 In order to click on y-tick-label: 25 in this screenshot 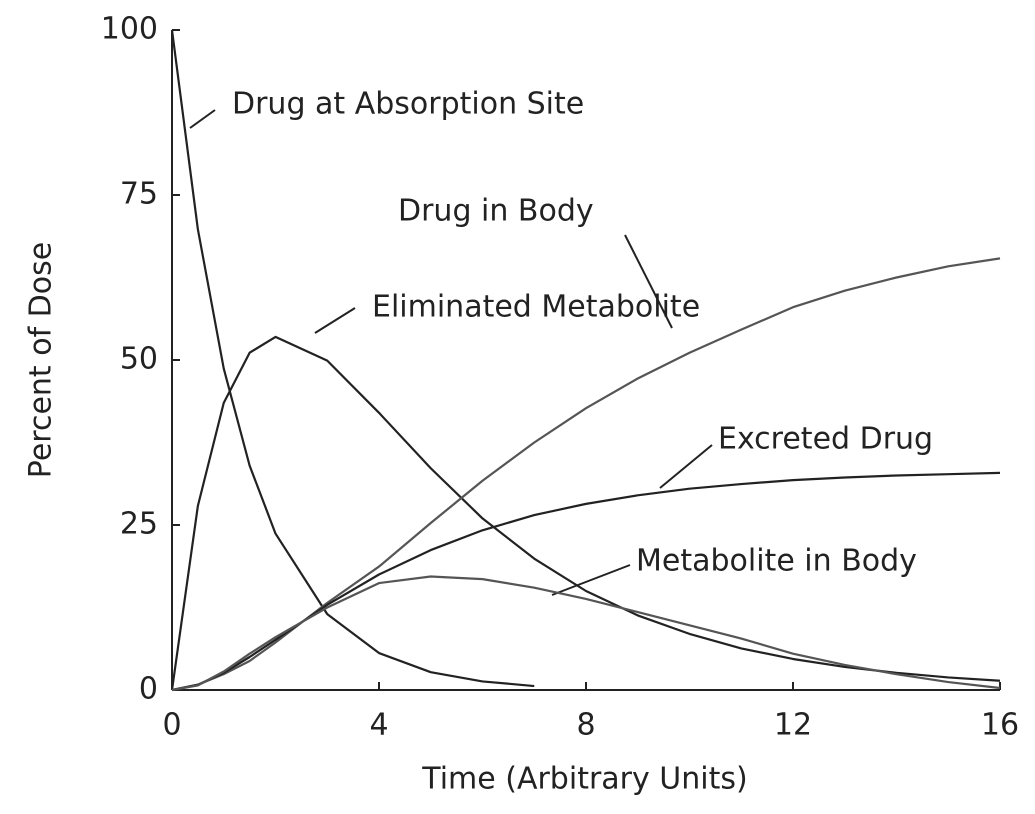, I will do `click(139, 524)`.